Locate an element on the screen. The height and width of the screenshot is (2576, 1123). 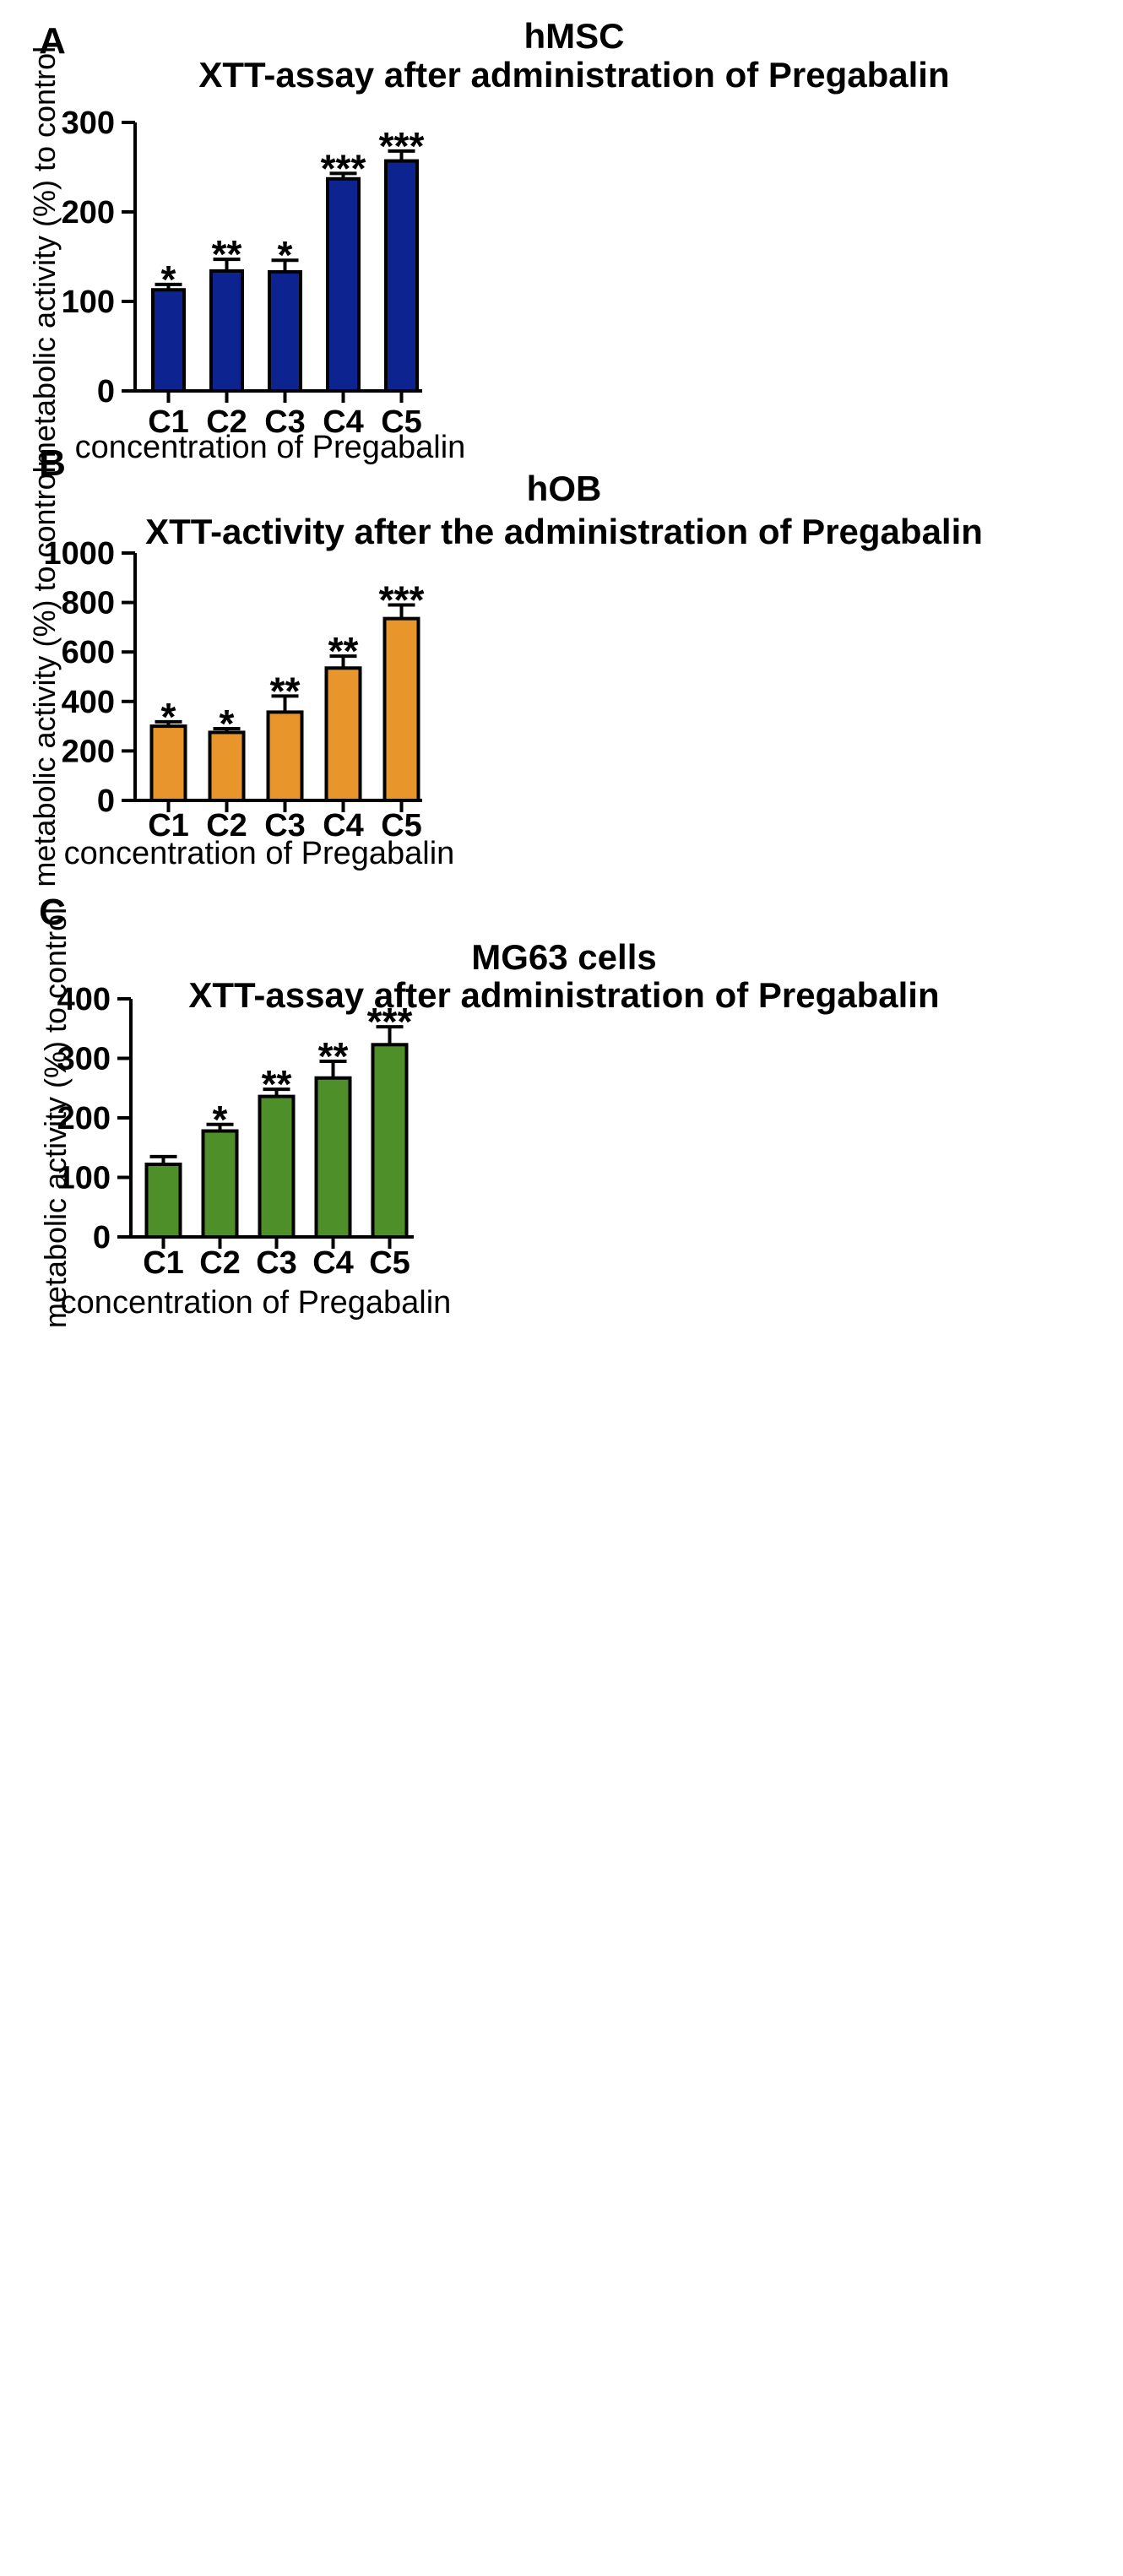
panel-letter: B is located at coordinates (53, 463).